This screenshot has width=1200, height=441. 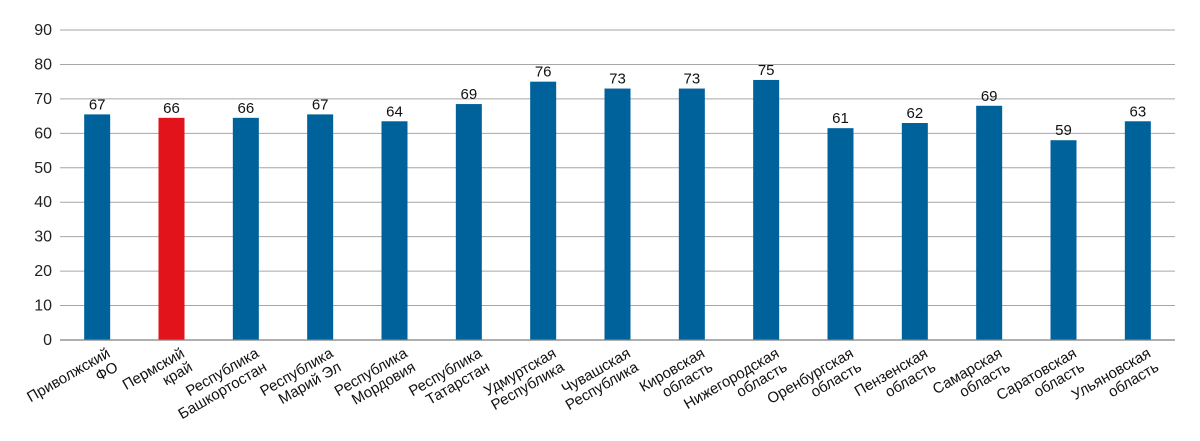 I want to click on y-tick-label: 30, so click(x=43, y=237).